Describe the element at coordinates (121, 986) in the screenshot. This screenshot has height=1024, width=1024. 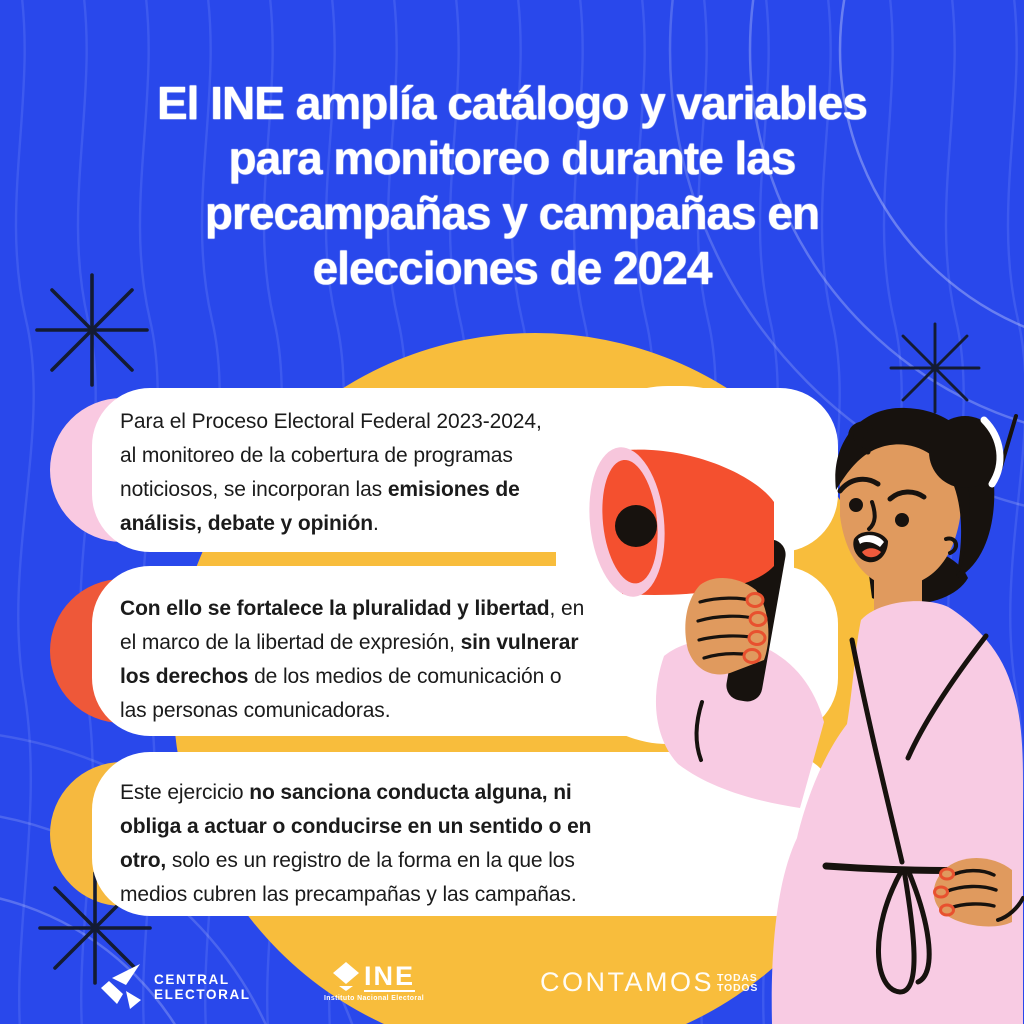
I see `central-electoral-mark-icon` at that location.